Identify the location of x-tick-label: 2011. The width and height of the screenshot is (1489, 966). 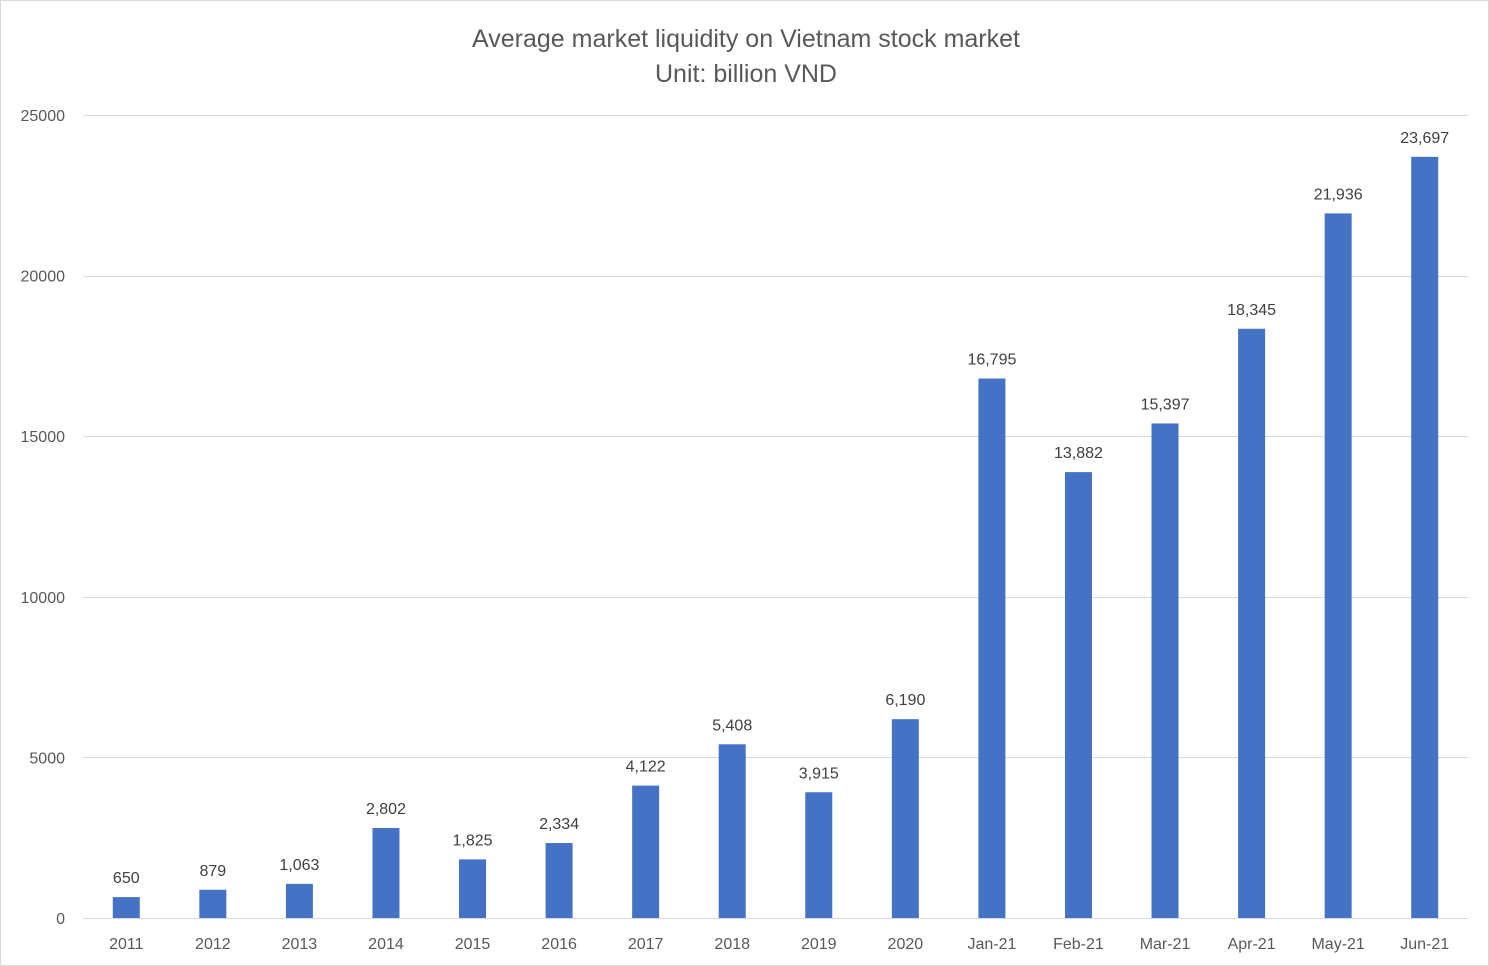
(126, 944).